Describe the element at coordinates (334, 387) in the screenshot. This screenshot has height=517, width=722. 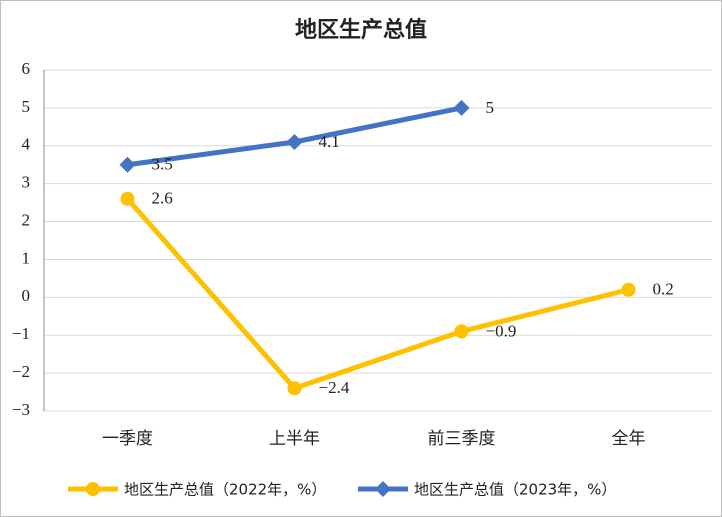
I see `data-label: −2.4` at that location.